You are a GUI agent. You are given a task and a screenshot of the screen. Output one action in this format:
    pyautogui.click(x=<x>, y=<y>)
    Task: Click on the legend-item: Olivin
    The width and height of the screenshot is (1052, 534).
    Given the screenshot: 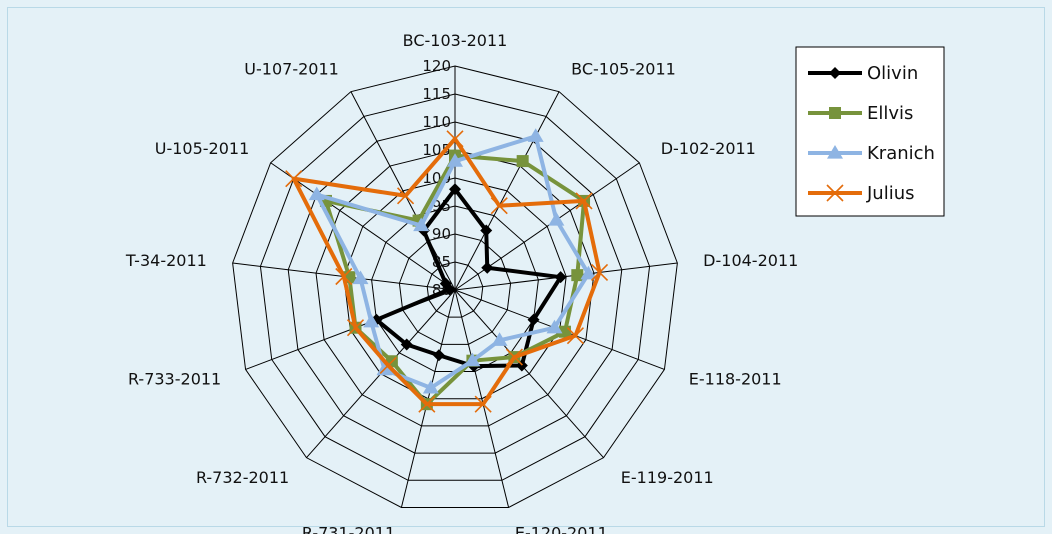 What is the action you would take?
    pyautogui.click(x=863, y=73)
    